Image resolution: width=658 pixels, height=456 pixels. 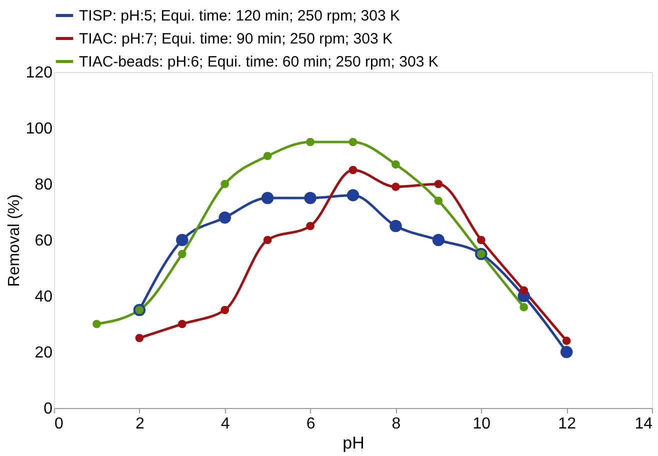 What do you see at coordinates (43, 185) in the screenshot?
I see `y-tick-label: 80` at bounding box center [43, 185].